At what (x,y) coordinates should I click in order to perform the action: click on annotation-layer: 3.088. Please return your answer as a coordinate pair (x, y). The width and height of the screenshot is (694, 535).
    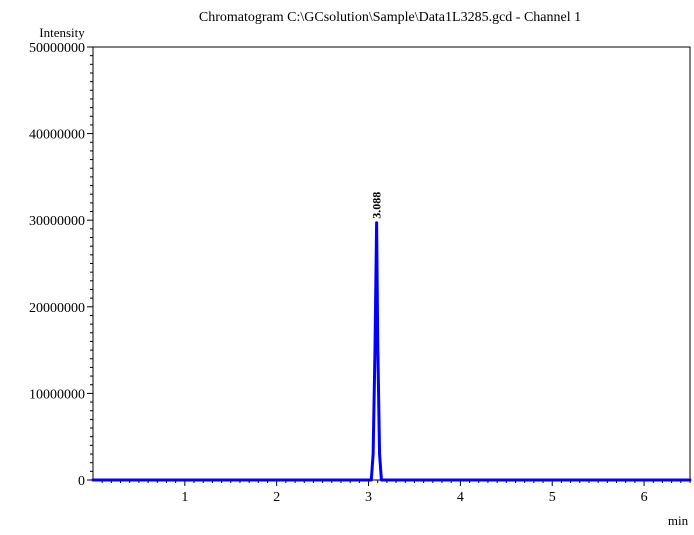
    Looking at the image, I should click on (377, 205).